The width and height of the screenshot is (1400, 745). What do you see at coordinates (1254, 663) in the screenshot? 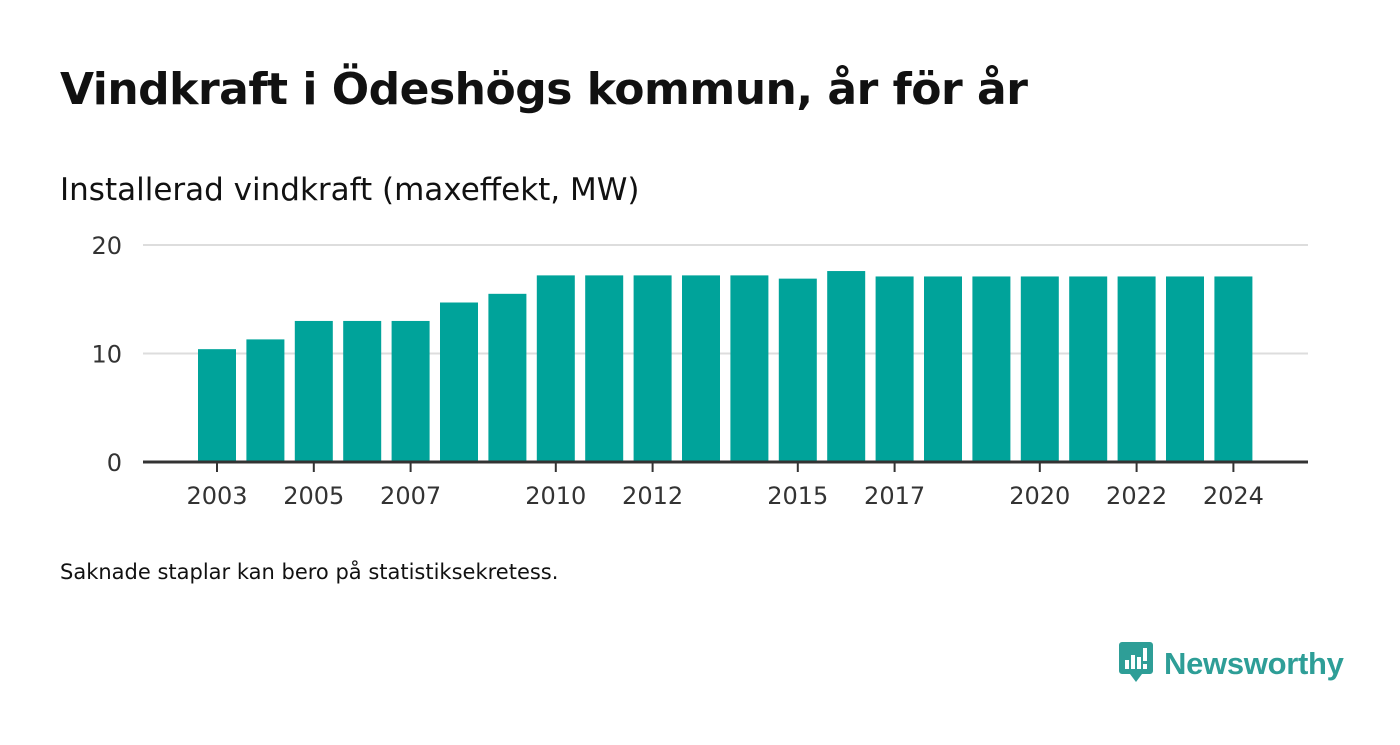
I see `brand-name: Newsworthy` at bounding box center [1254, 663].